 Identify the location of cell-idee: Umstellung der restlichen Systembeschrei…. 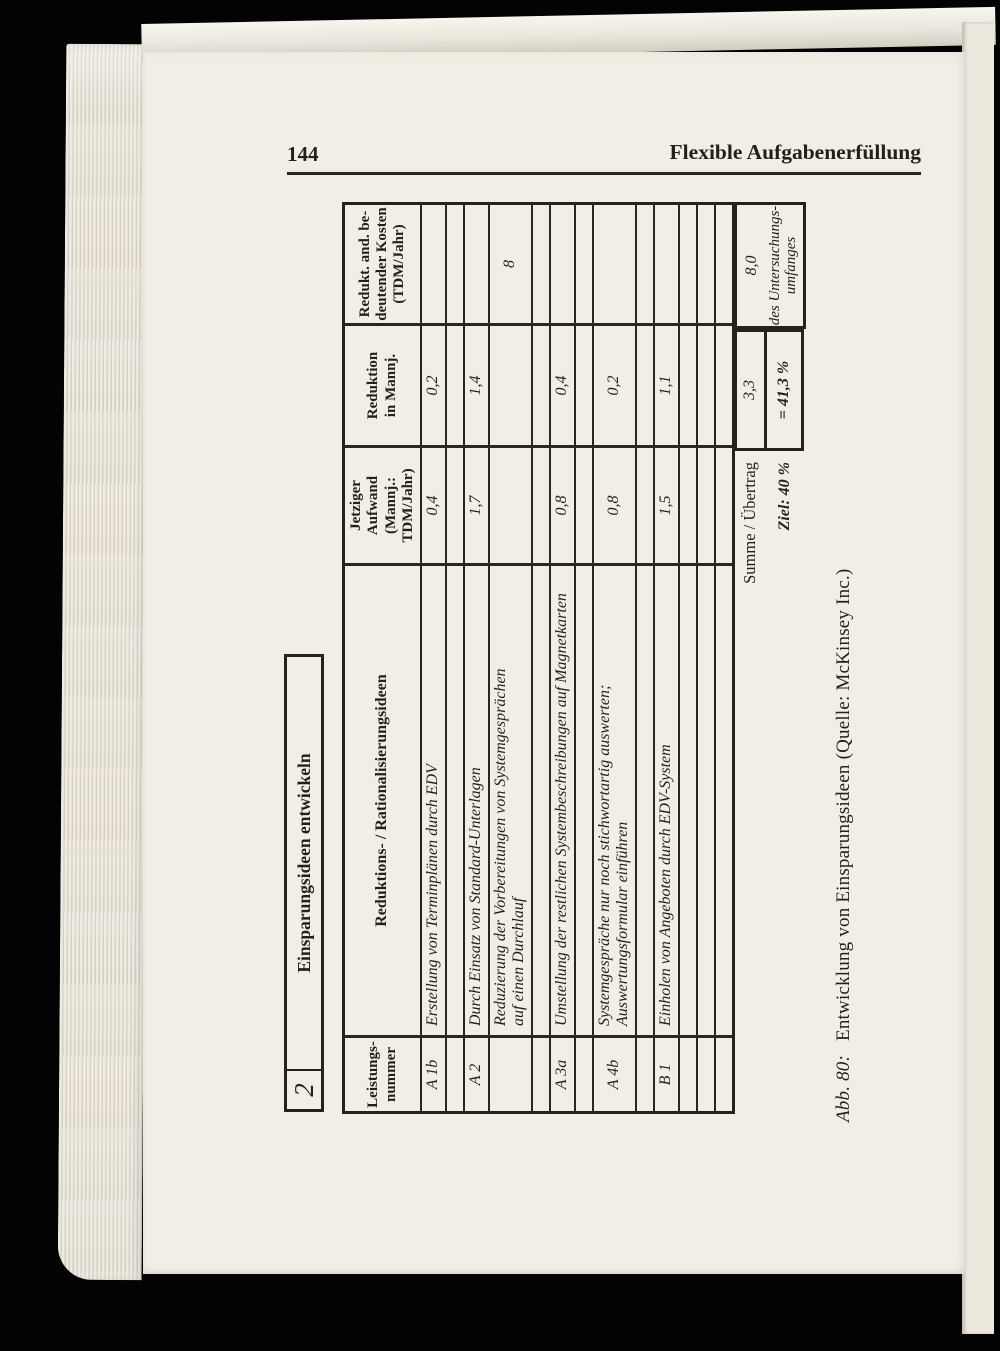
(562, 802).